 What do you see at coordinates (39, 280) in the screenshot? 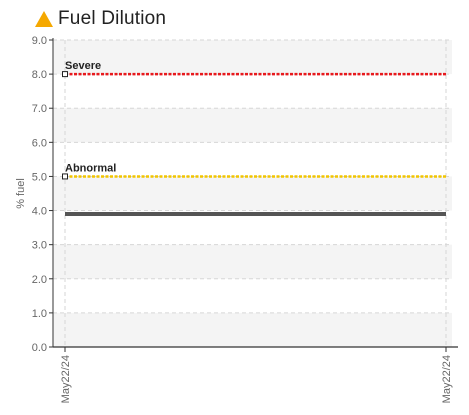
I see `y-tick-label: 2.0` at bounding box center [39, 280].